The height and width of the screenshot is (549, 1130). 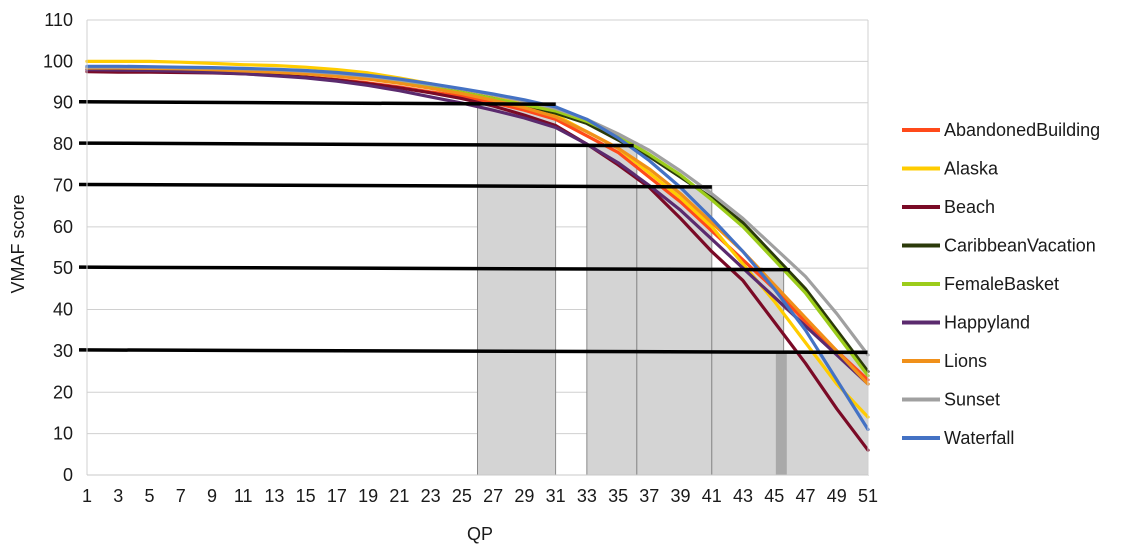 What do you see at coordinates (806, 496) in the screenshot?
I see `x-tick-label: 47` at bounding box center [806, 496].